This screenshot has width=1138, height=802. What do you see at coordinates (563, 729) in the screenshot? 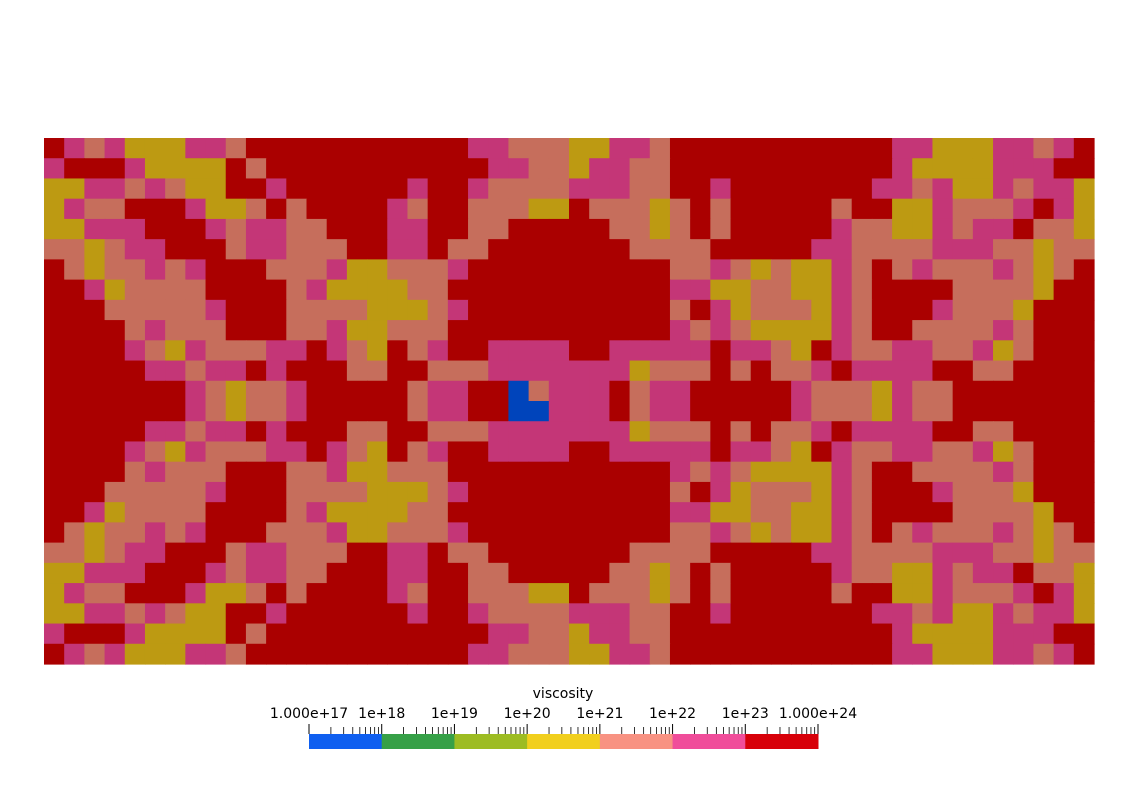
I see `legend-tick-marks` at bounding box center [563, 729].